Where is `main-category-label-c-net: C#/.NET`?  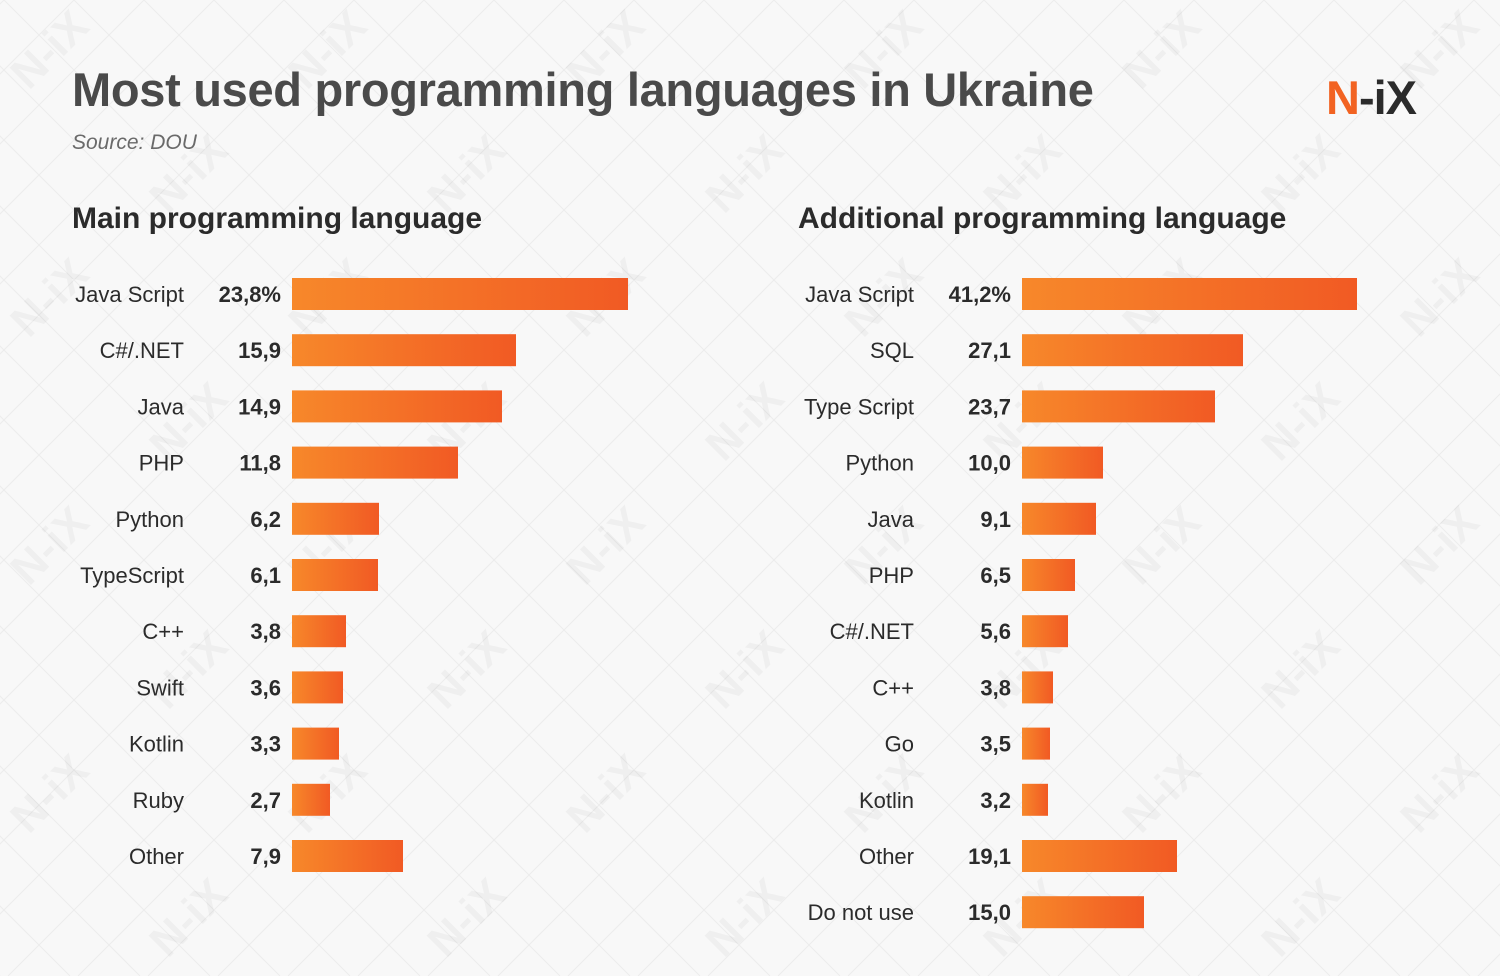 main-category-label-c-net: C#/.NET is located at coordinates (142, 350).